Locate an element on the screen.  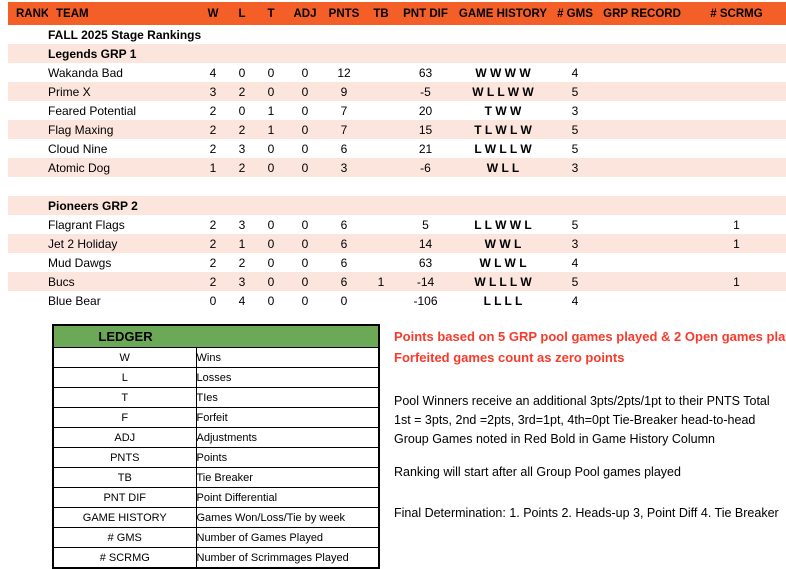
cell-pnt-dif: 15 is located at coordinates (425, 129).